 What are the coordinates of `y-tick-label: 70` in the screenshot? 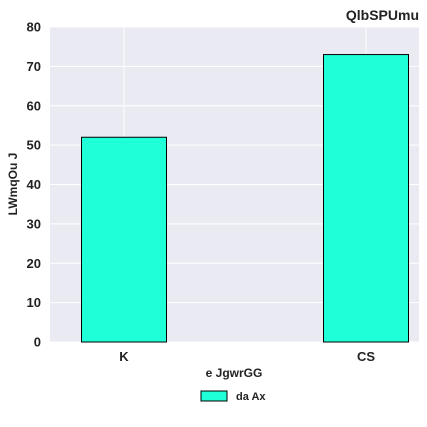 It's located at (34, 66).